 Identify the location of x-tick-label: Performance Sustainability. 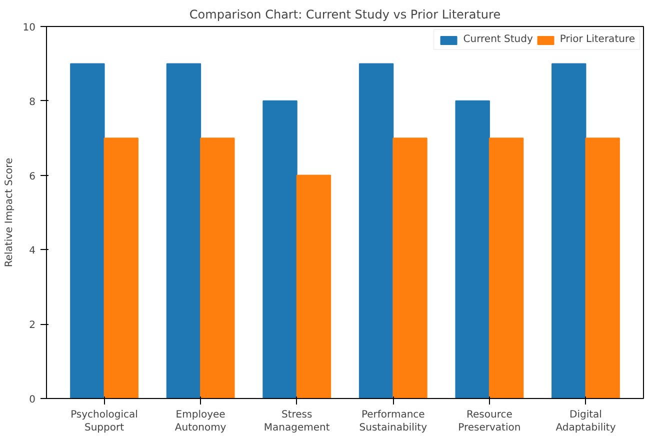
(393, 422).